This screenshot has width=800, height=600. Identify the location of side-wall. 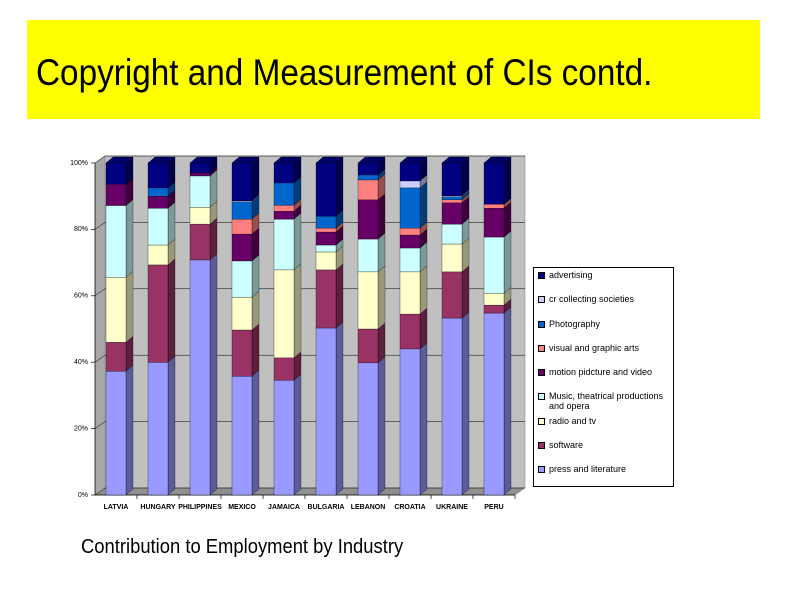
(100, 325).